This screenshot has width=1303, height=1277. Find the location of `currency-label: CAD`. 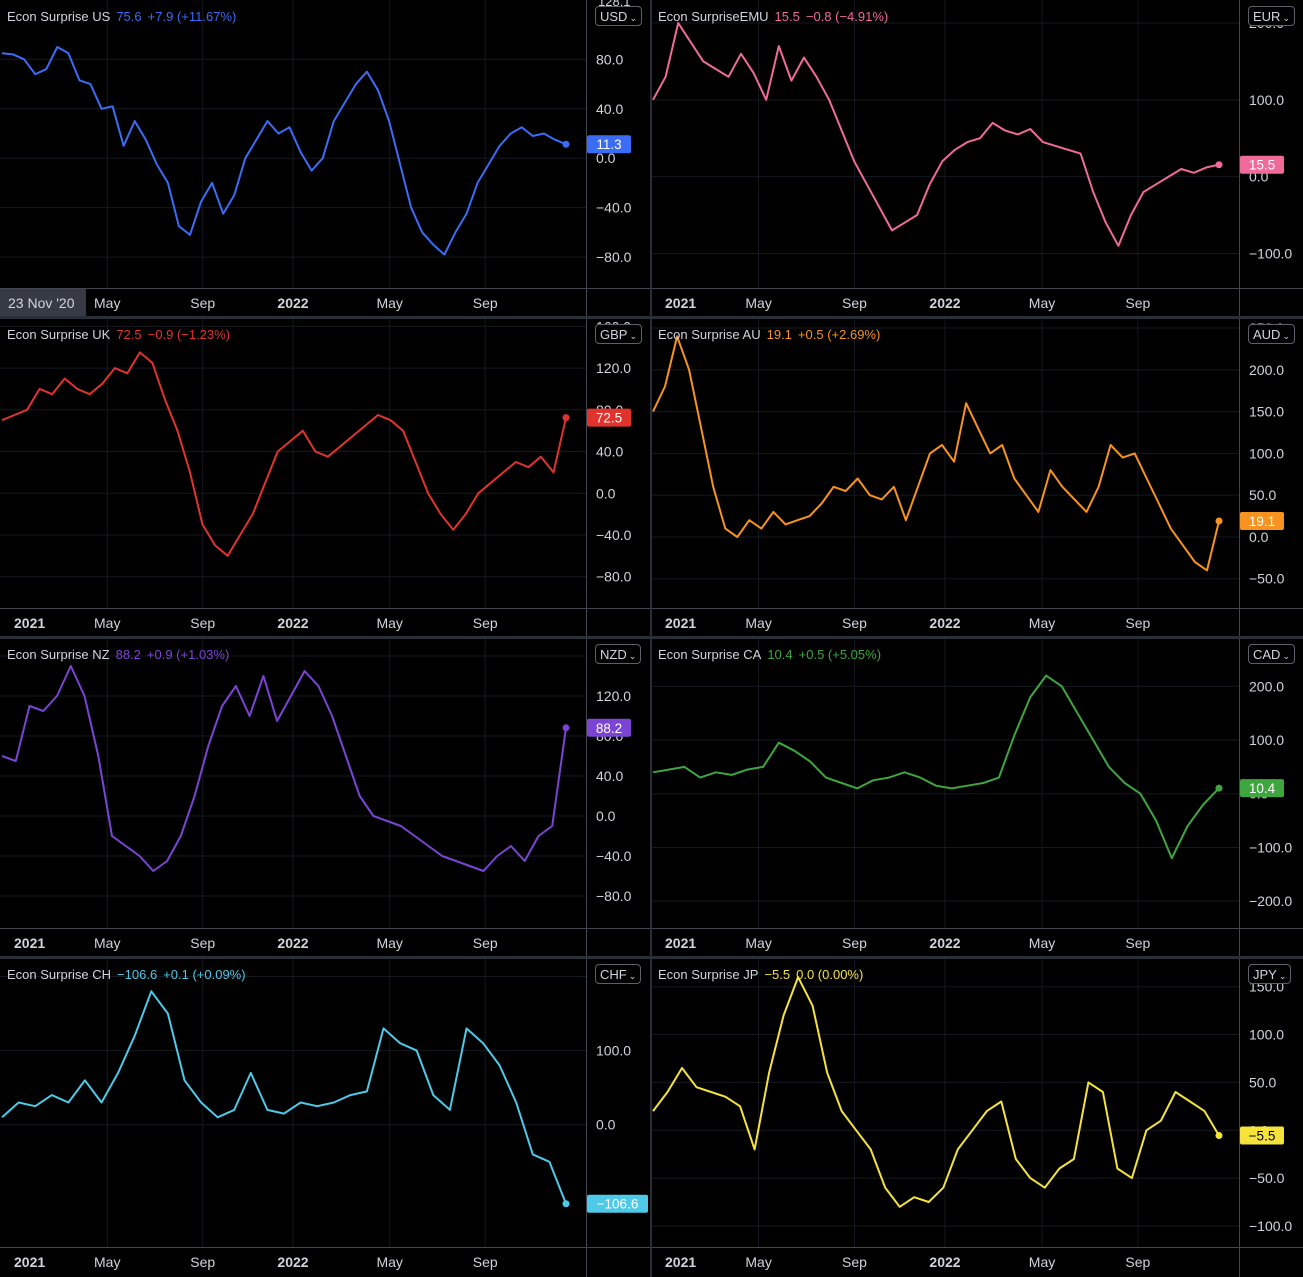

currency-label: CAD is located at coordinates (1267, 654).